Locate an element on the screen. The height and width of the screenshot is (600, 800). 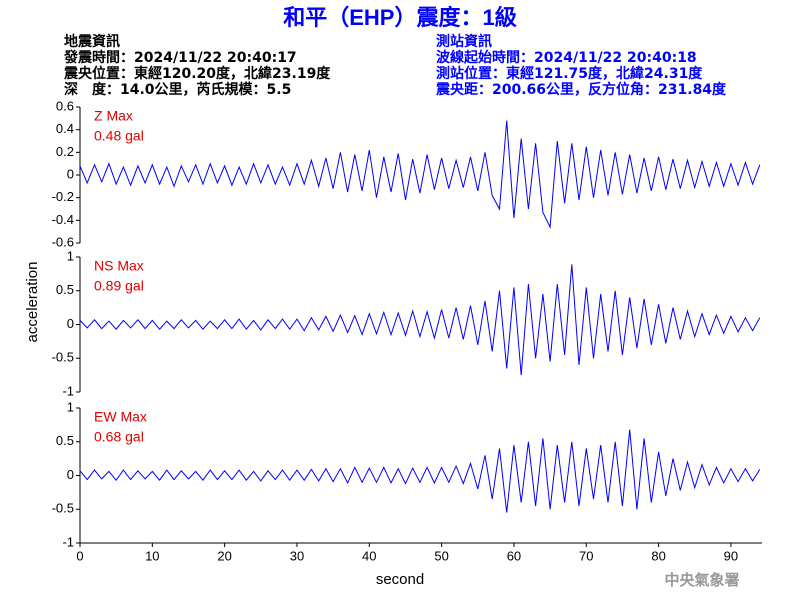
x-tick-label: 60 is located at coordinates (514, 555).